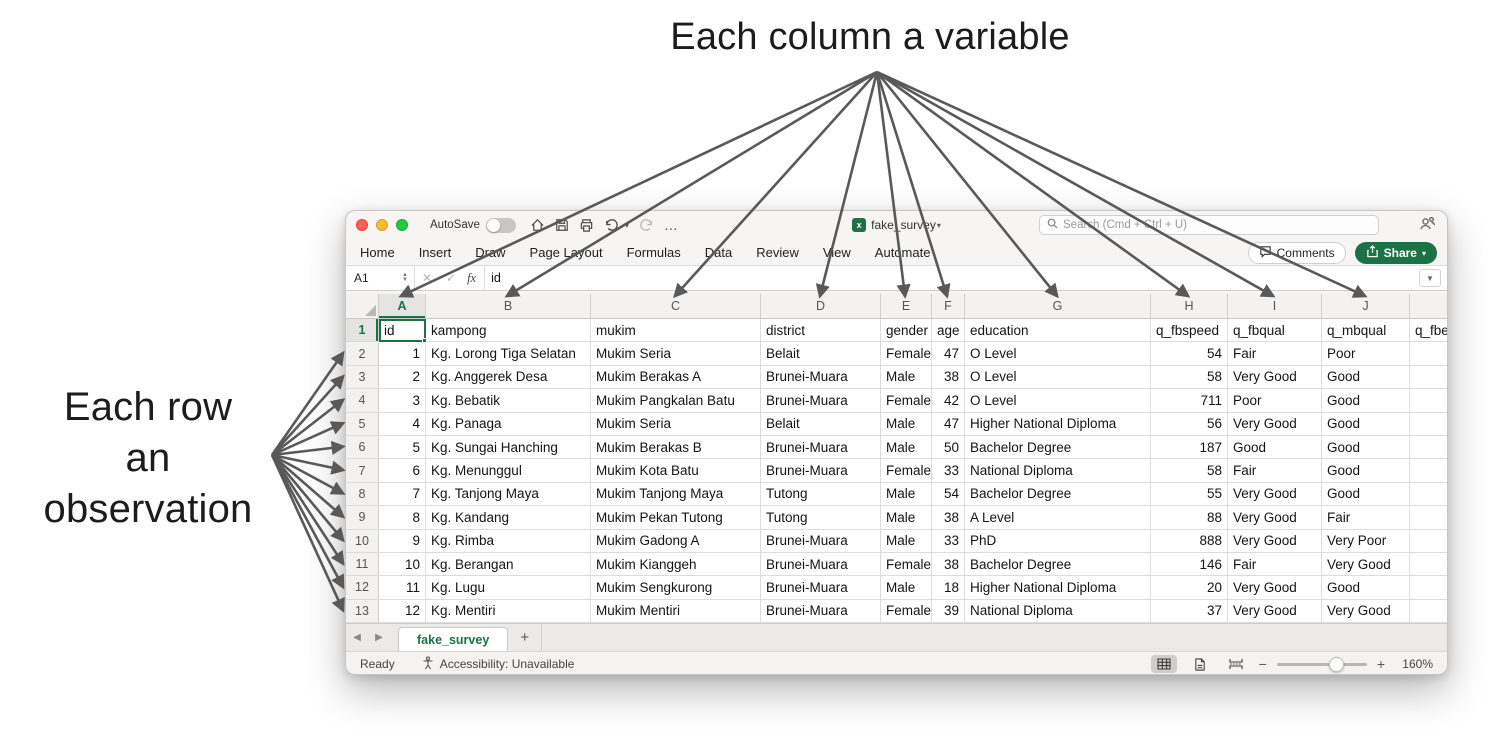 This screenshot has width=1488, height=738. I want to click on cell: 187, so click(1189, 447).